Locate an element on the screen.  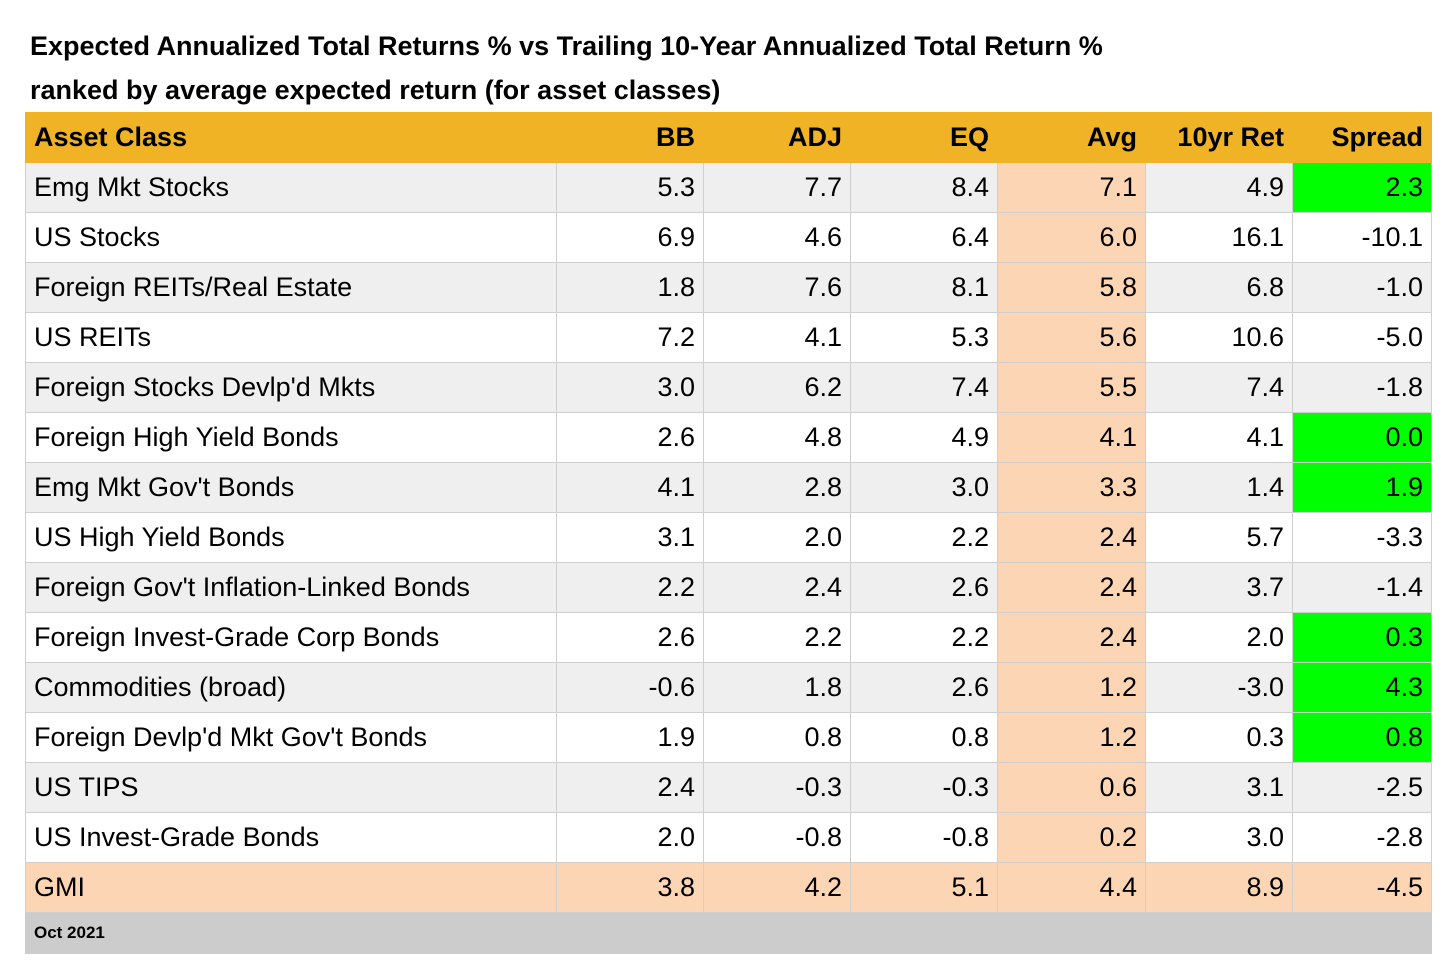
cell-bb: 1.9 is located at coordinates (630, 737).